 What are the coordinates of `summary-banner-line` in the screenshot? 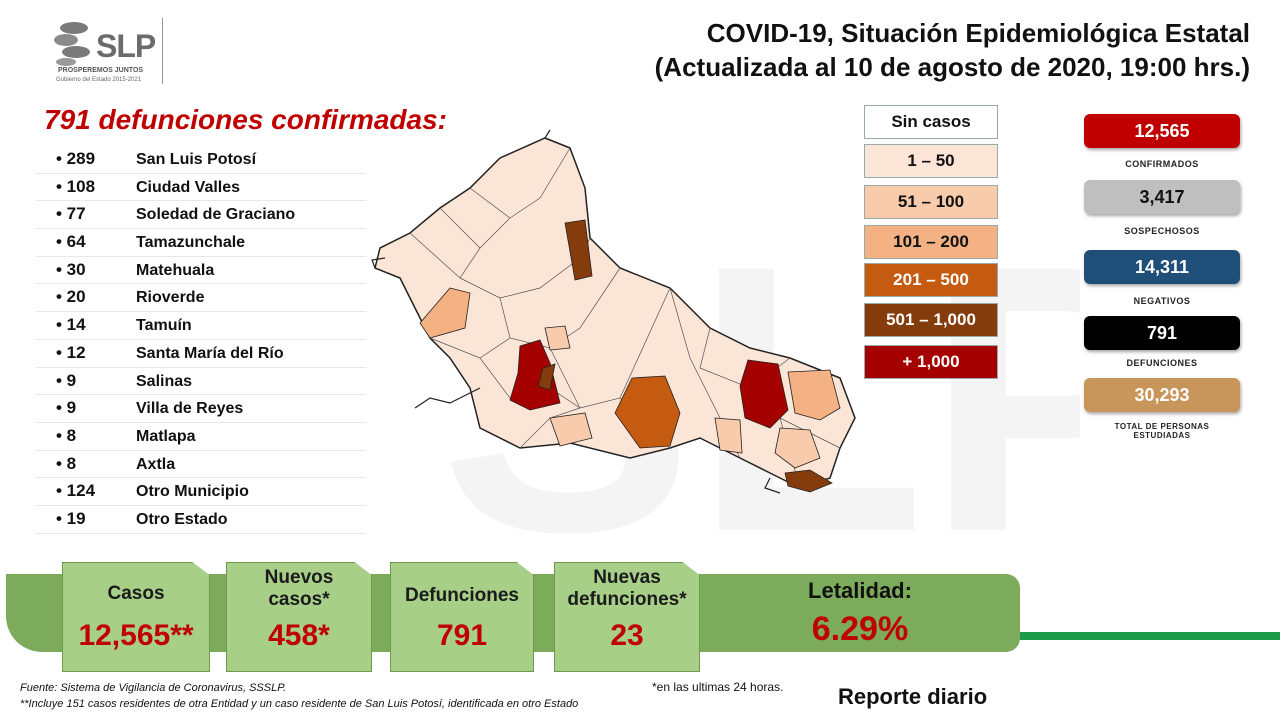 It's located at (1150, 636).